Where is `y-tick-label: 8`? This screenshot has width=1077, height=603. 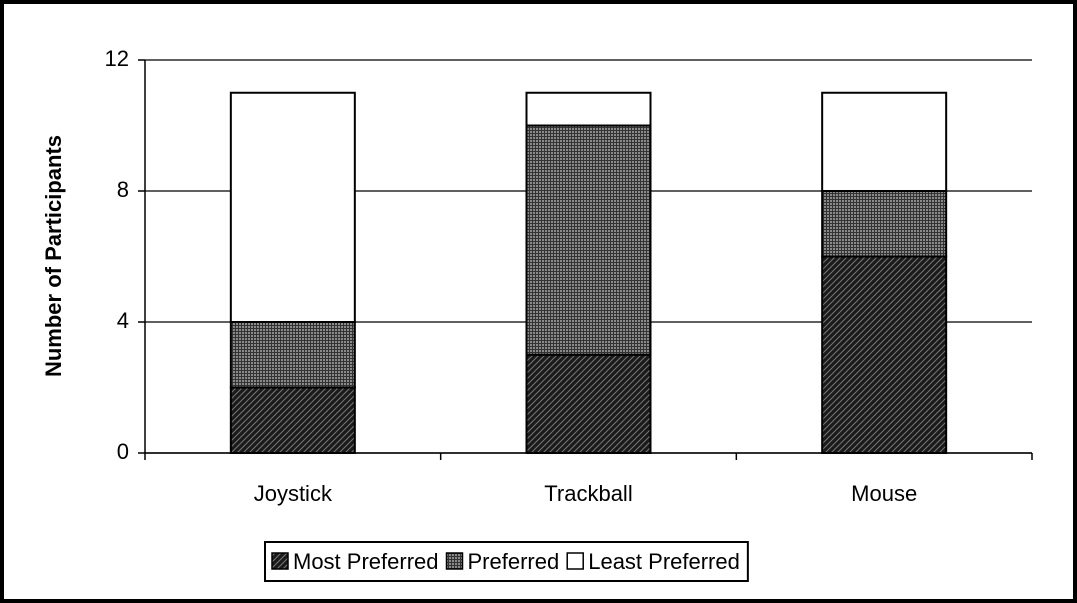
y-tick-label: 8 is located at coordinates (123, 189).